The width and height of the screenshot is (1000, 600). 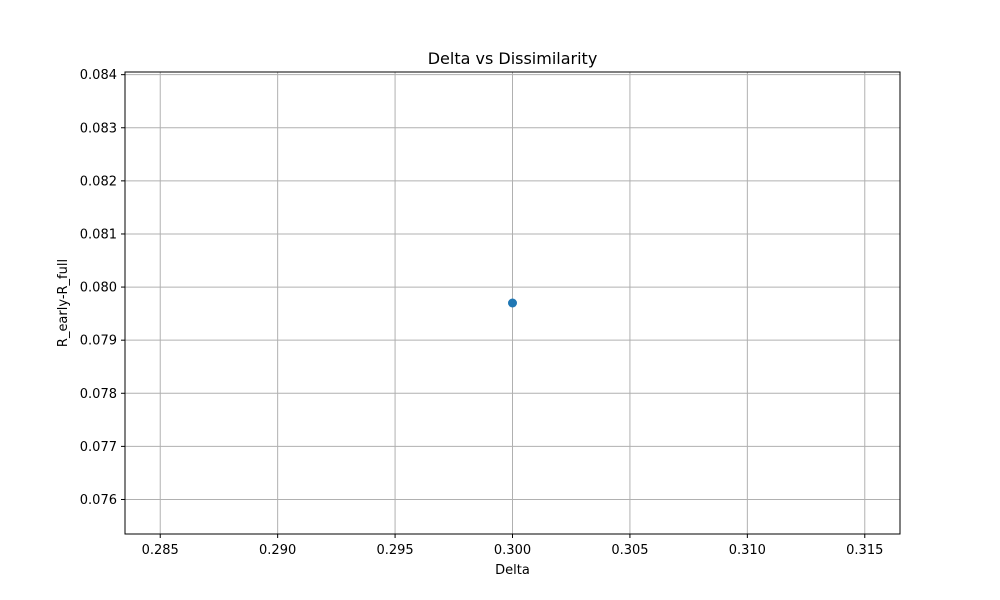 I want to click on data-point, so click(x=512, y=303).